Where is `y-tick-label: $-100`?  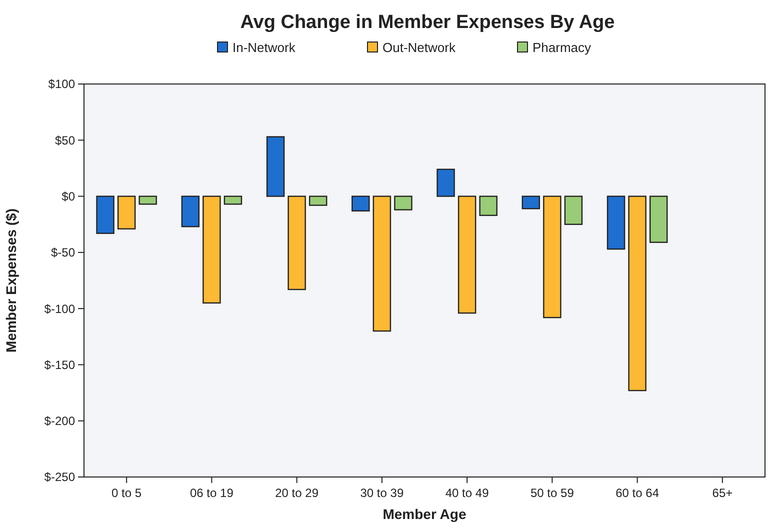 y-tick-label: $-100 is located at coordinates (60, 309).